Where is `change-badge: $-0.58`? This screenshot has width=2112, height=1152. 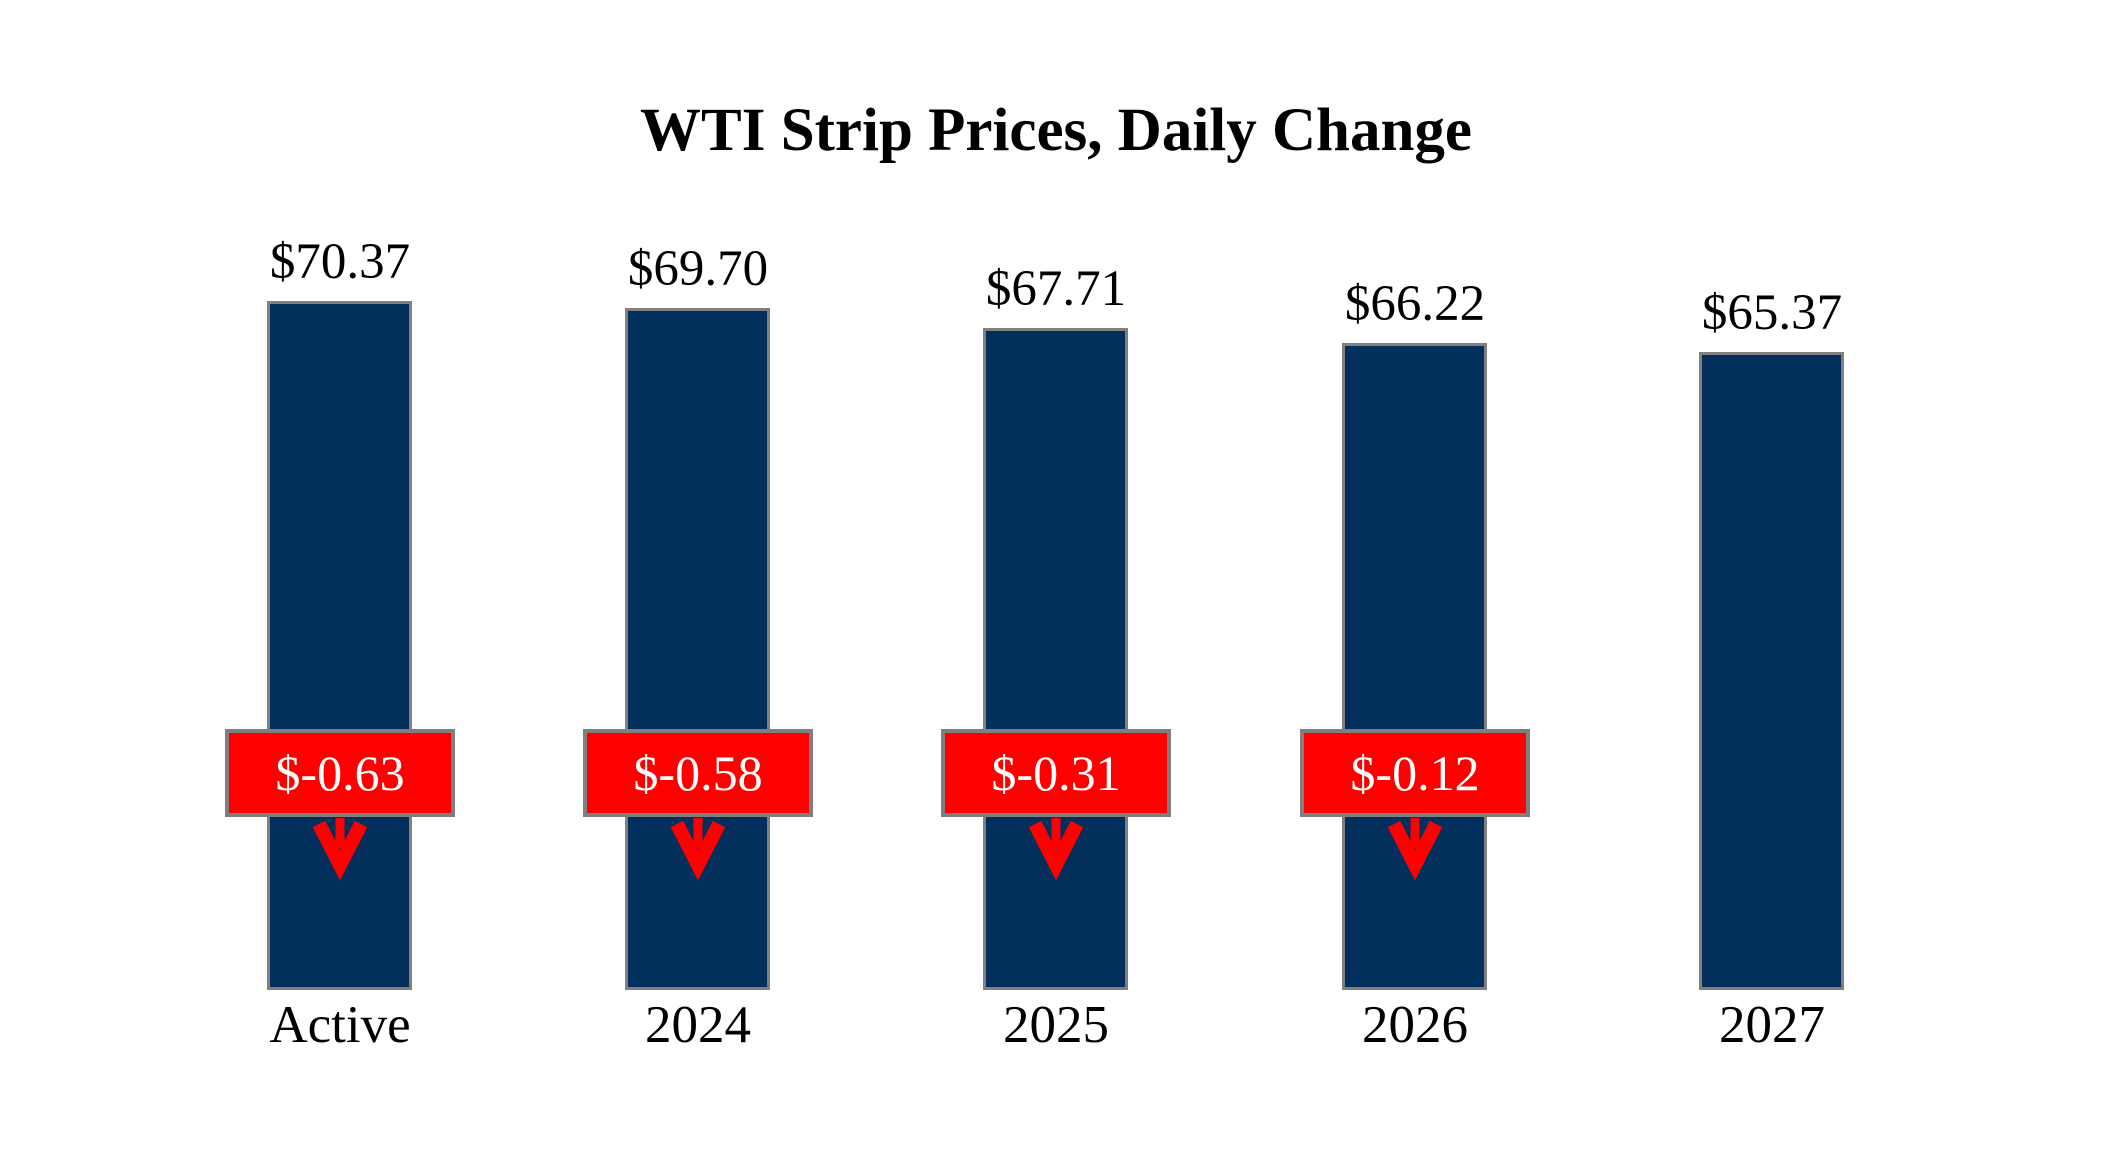 change-badge: $-0.58 is located at coordinates (698, 773).